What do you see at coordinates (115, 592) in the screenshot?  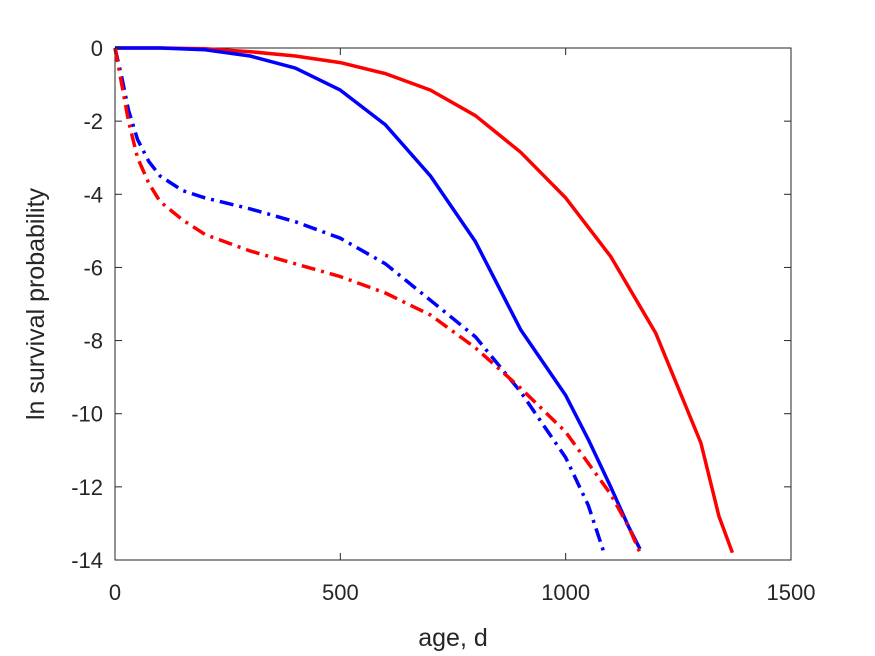 I see `x-tick-label: 0` at bounding box center [115, 592].